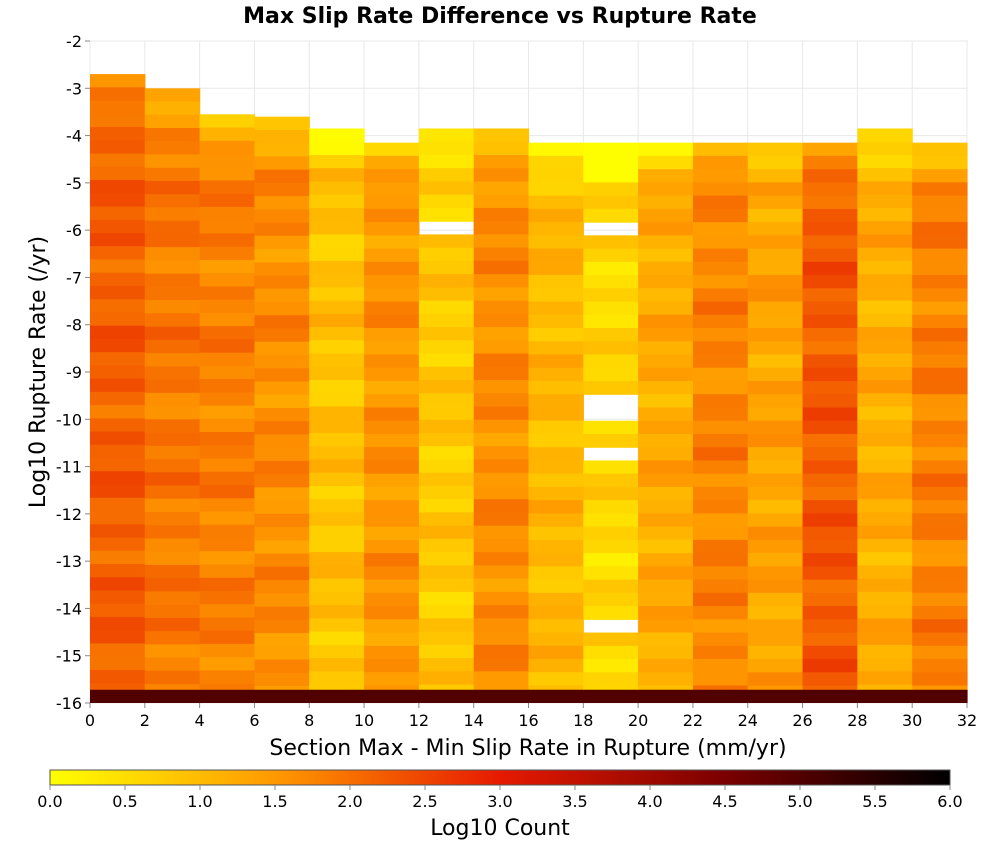 The image size is (1000, 850). I want to click on colorbar-tick-label: 5.0, so click(799, 801).